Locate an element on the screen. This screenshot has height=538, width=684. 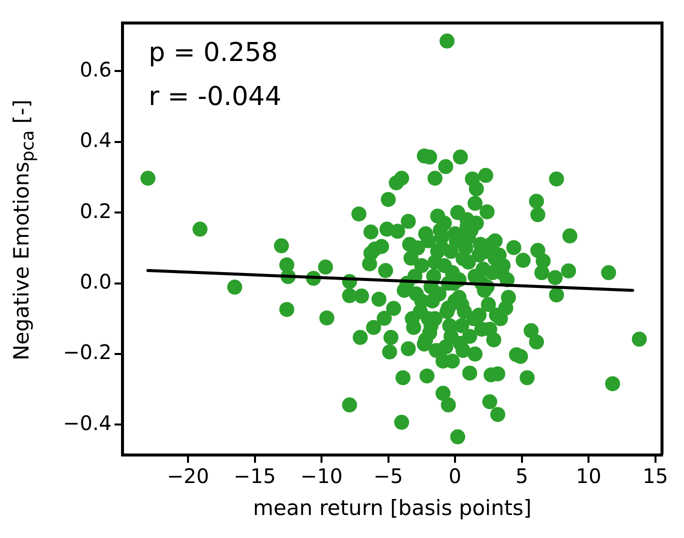
annotation: p = 0.258 is located at coordinates (213, 53).